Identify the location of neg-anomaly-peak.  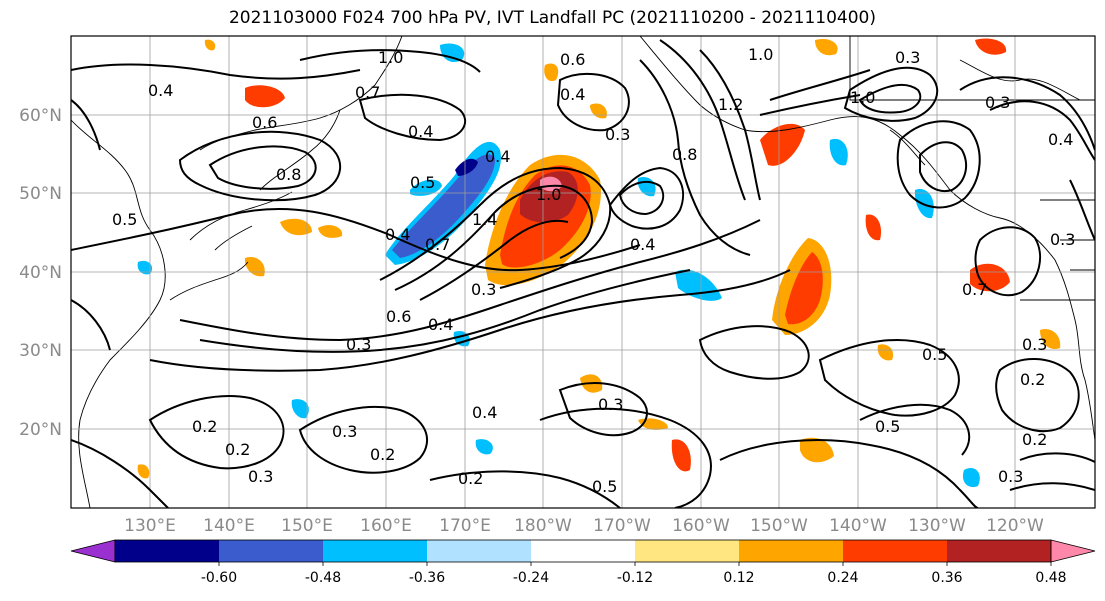
(466, 167).